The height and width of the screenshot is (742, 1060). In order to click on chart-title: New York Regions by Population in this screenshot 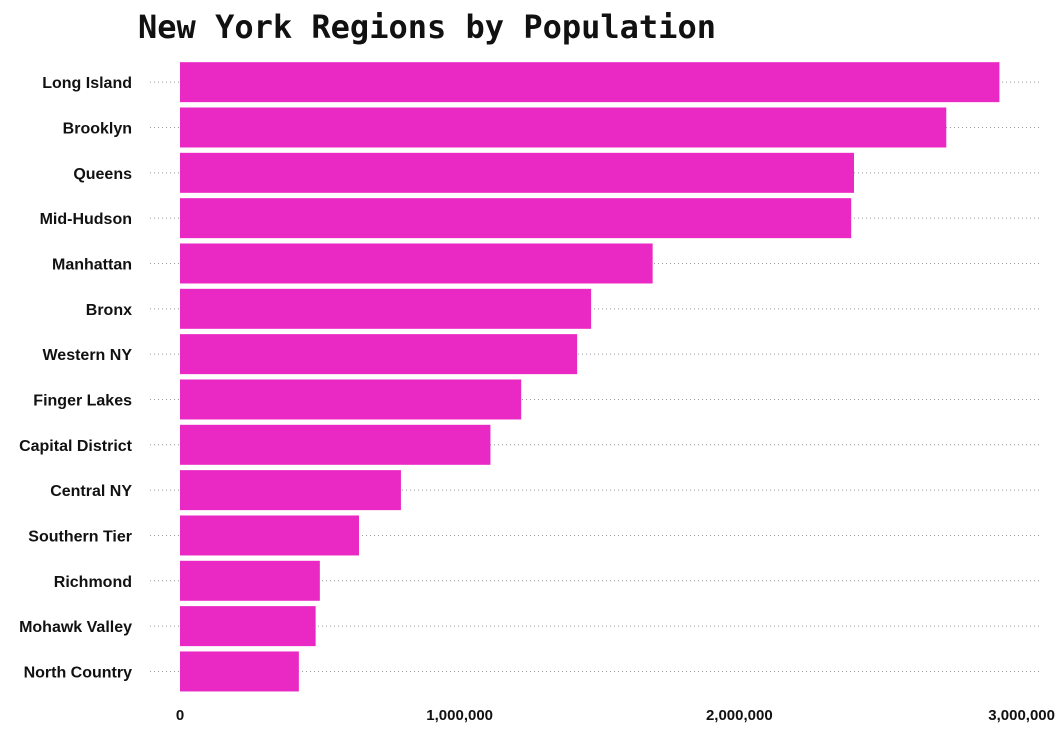, I will do `click(427, 27)`.